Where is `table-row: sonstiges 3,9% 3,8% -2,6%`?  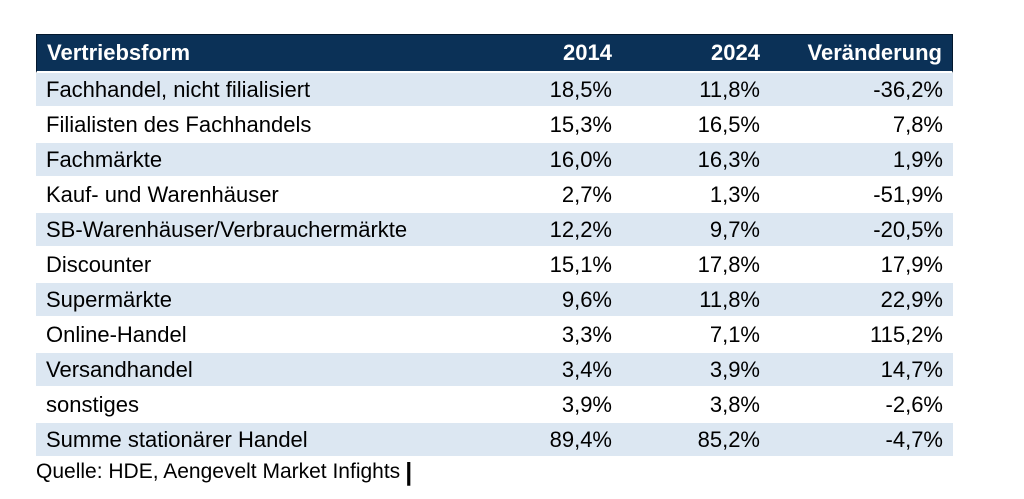 table-row: sonstiges 3,9% 3,8% -2,6% is located at coordinates (494, 405).